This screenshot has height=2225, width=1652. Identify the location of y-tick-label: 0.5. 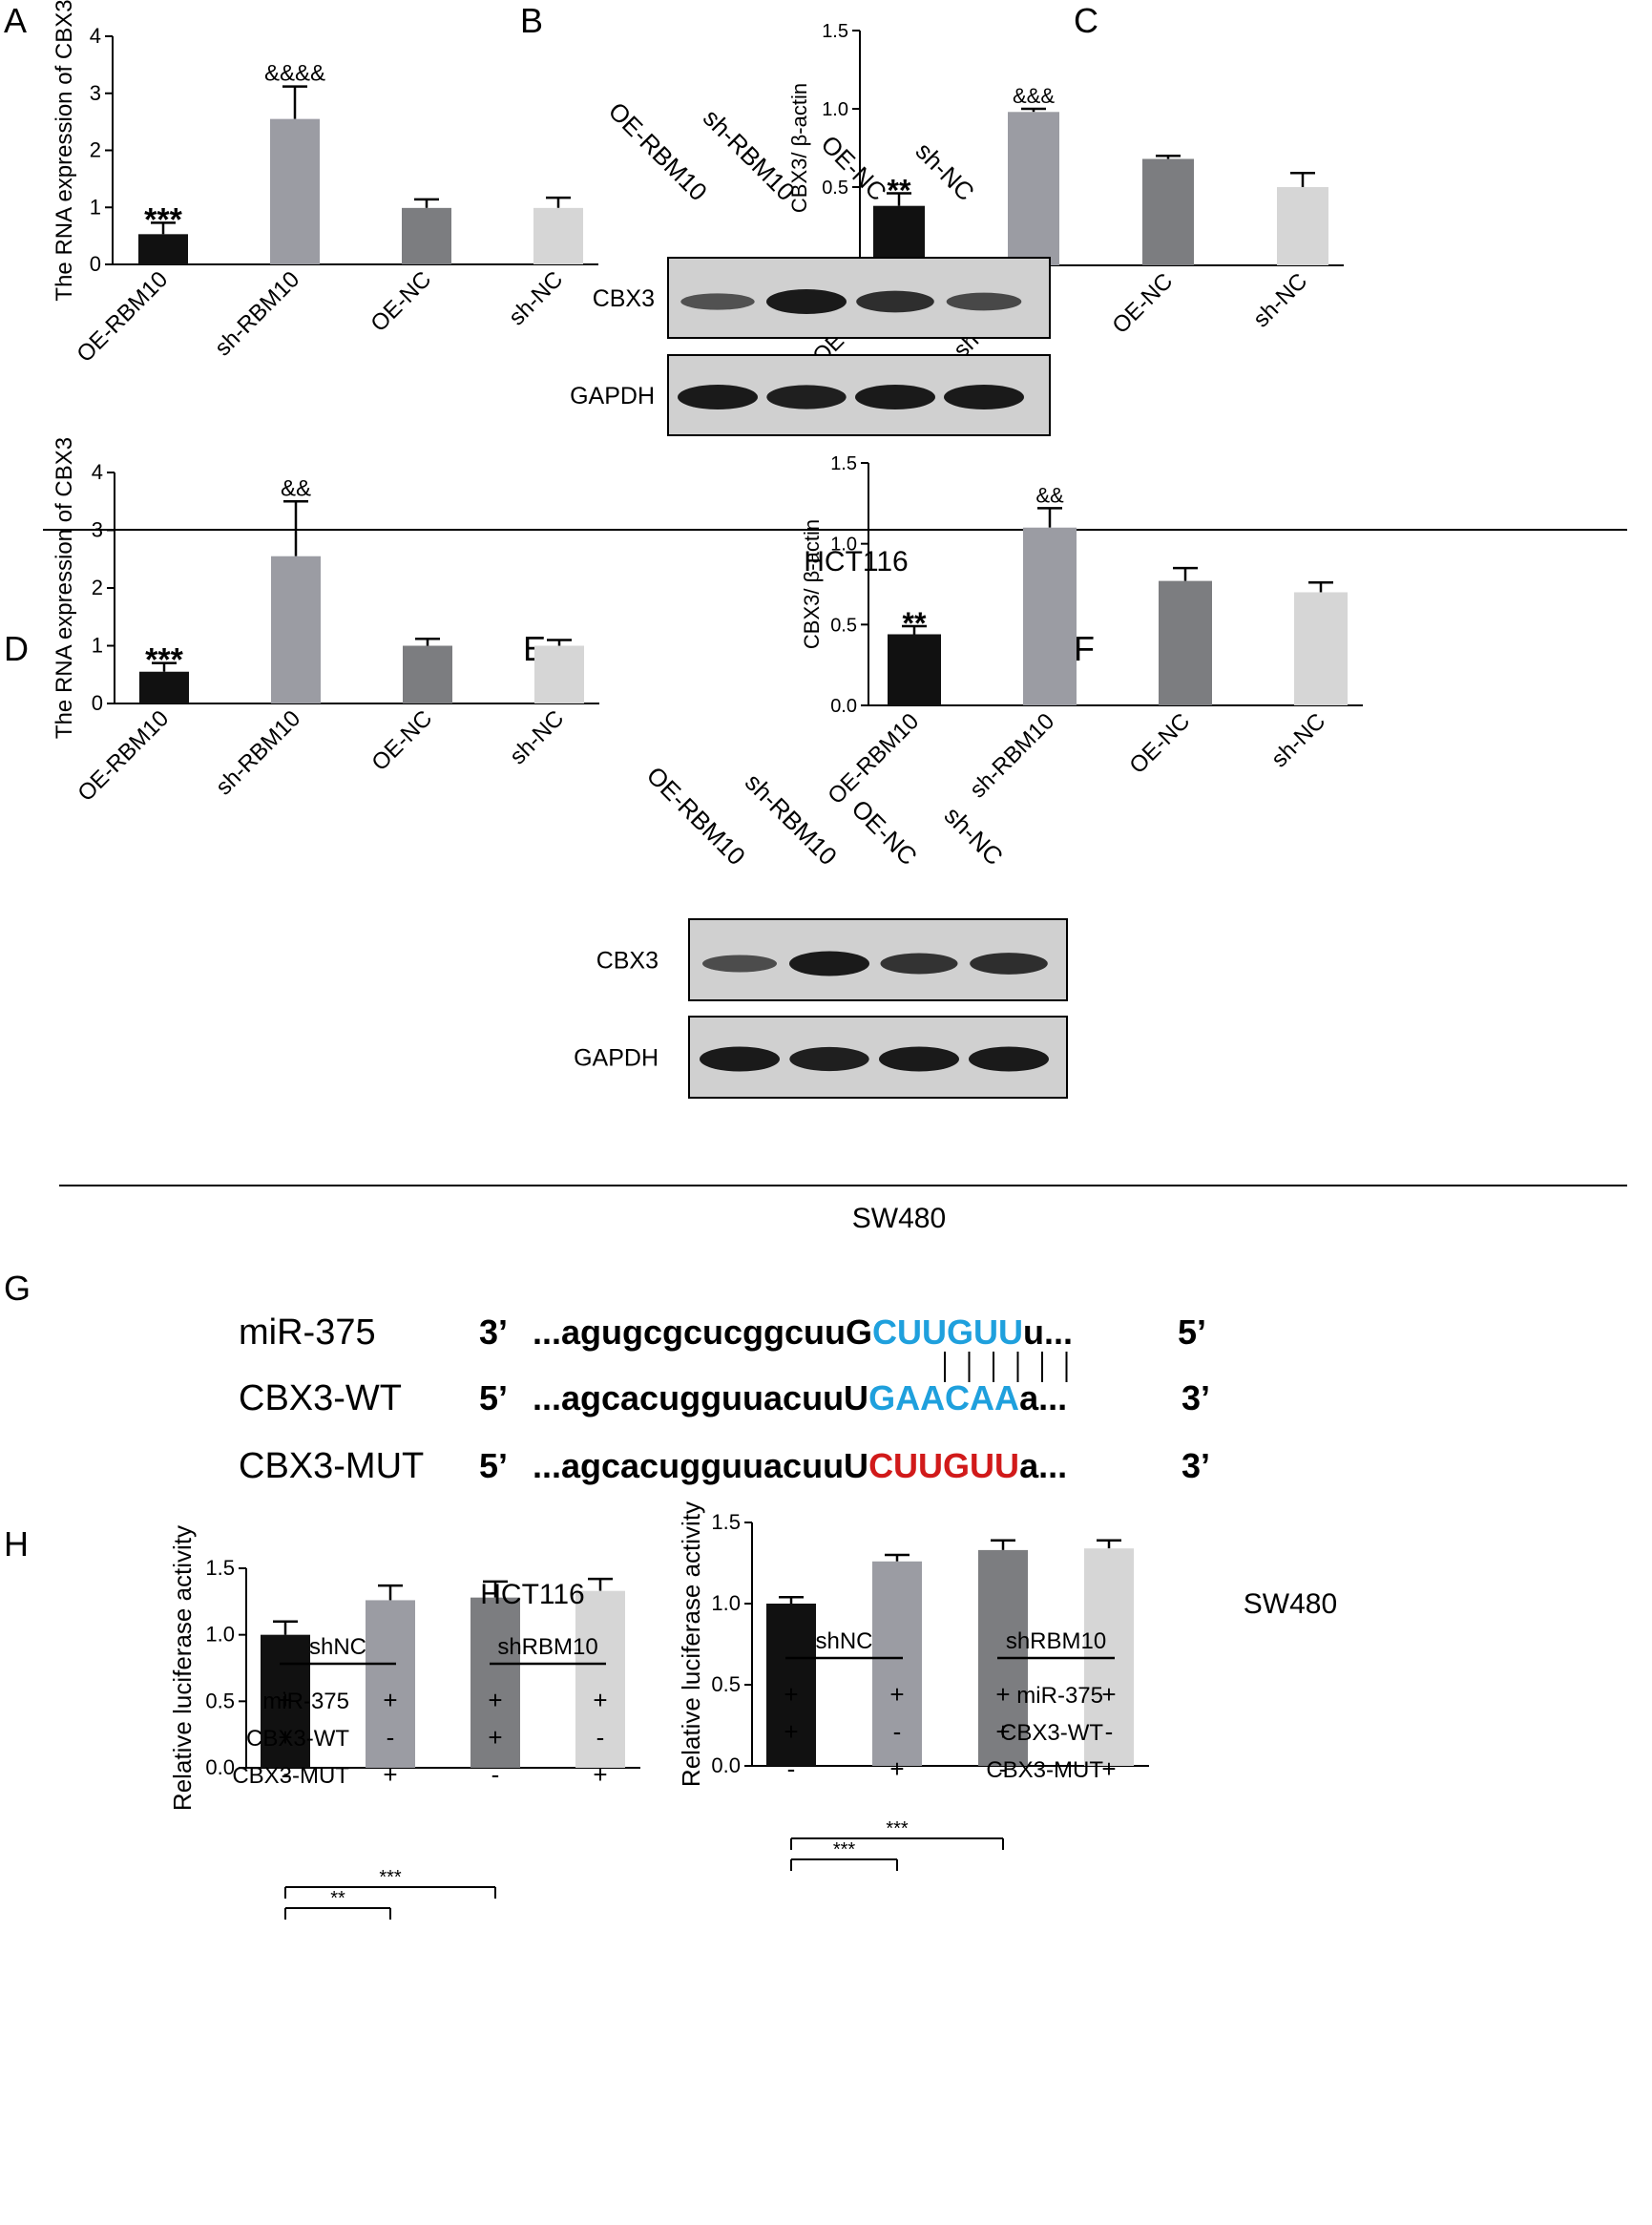
(843, 625).